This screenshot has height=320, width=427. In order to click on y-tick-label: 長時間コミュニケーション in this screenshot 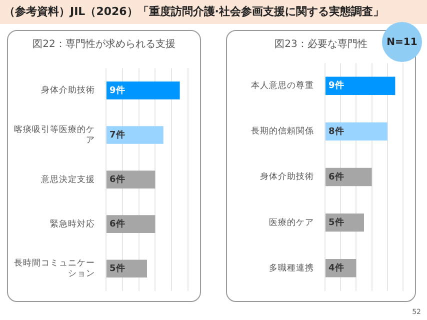, I will do `click(54, 268)`.